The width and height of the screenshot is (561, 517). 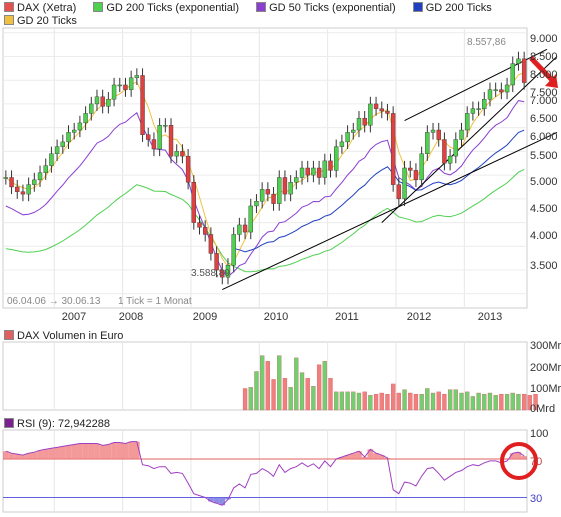 I want to click on rsi-title: RSI (9): 72,942288, so click(x=57, y=424).